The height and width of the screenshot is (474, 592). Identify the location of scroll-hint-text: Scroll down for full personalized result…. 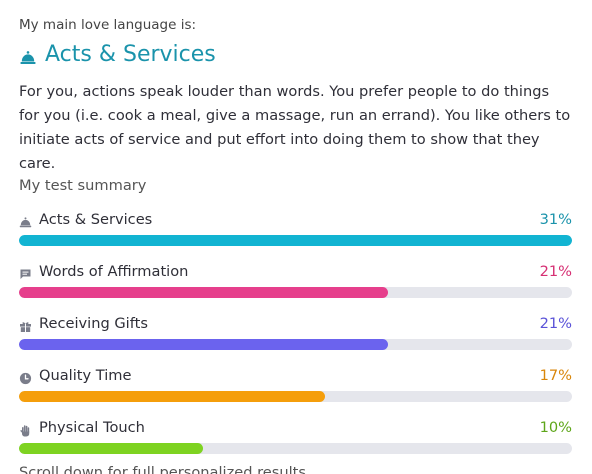
(163, 469).